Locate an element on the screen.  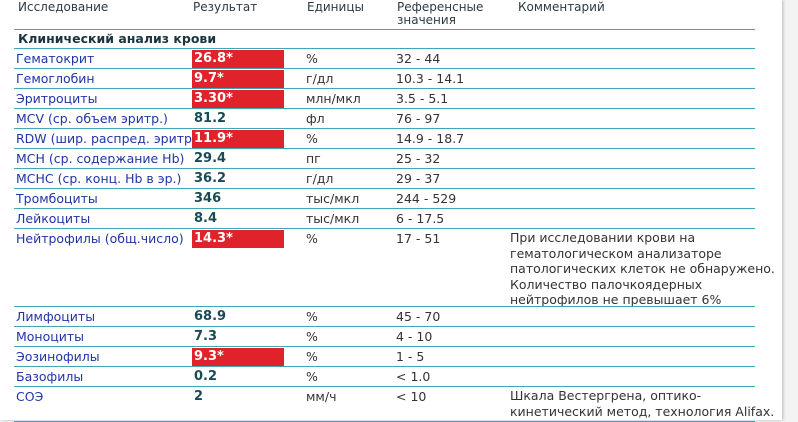
reference-range: 14.9 - 18.7 is located at coordinates (430, 138).